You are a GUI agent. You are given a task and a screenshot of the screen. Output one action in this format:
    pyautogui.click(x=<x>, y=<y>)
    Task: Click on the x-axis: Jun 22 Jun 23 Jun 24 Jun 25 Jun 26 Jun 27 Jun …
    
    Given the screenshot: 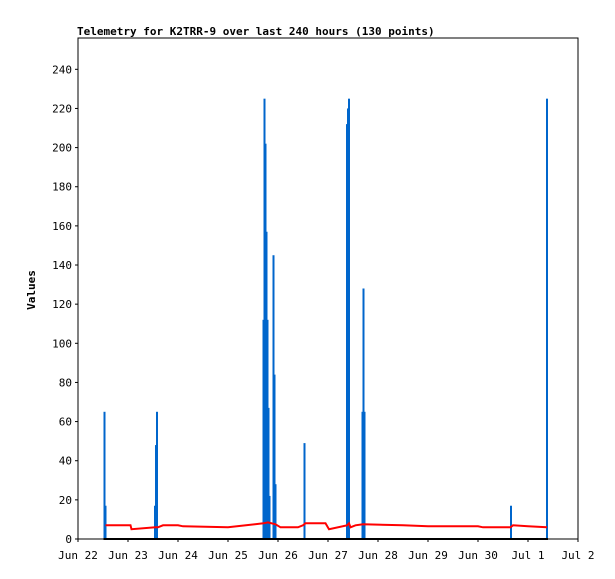 What is the action you would take?
    pyautogui.click(x=326, y=550)
    